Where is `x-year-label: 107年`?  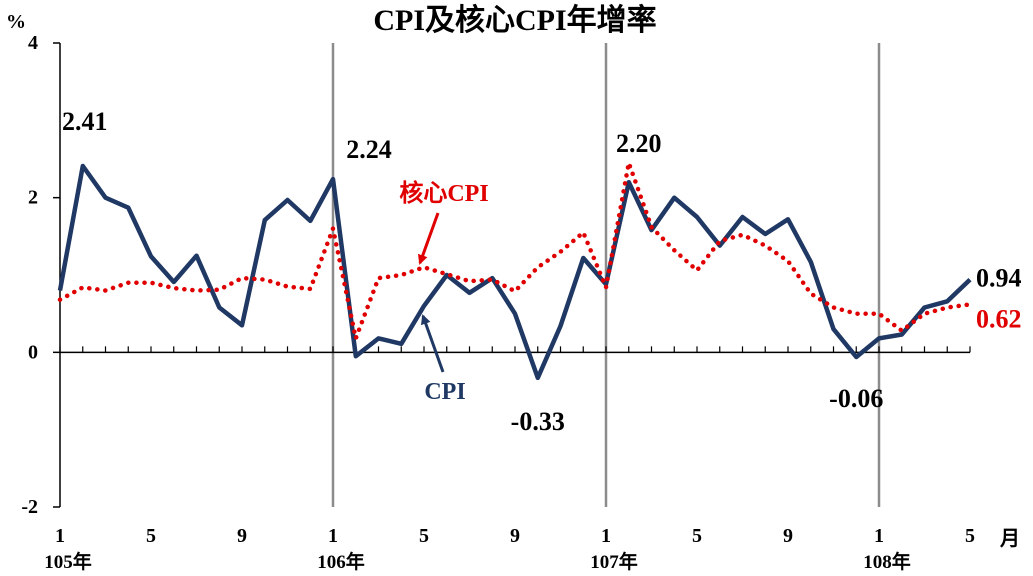
x-year-label: 107年 is located at coordinates (614, 561).